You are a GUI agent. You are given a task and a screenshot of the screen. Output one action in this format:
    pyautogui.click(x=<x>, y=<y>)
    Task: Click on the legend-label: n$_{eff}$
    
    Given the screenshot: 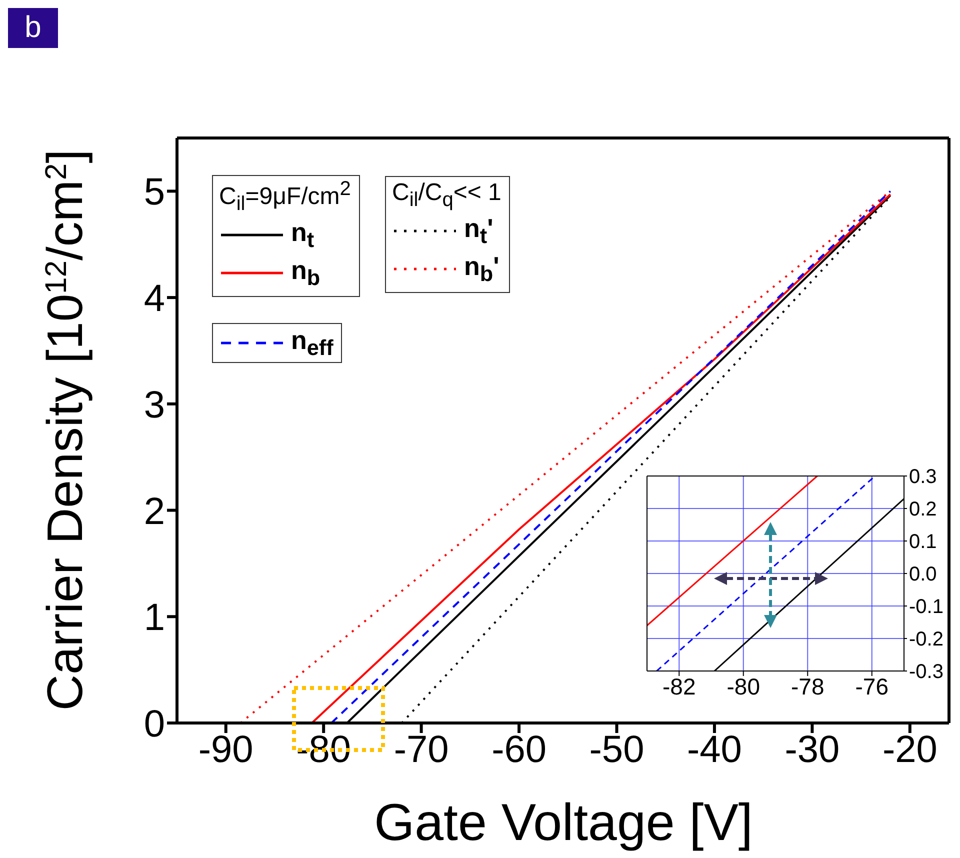 What is the action you would take?
    pyautogui.click(x=312, y=343)
    